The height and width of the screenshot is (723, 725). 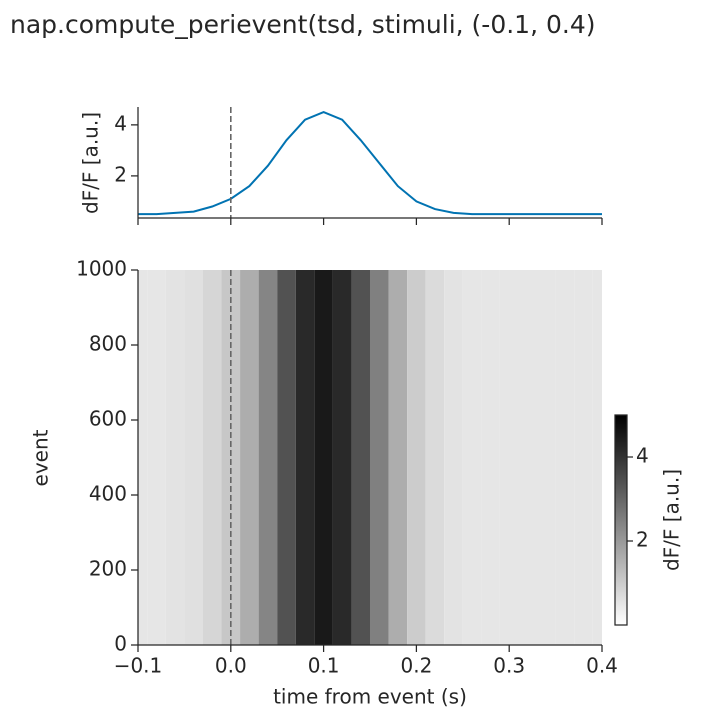 What do you see at coordinates (120, 644) in the screenshot?
I see `y-tick-label: 0` at bounding box center [120, 644].